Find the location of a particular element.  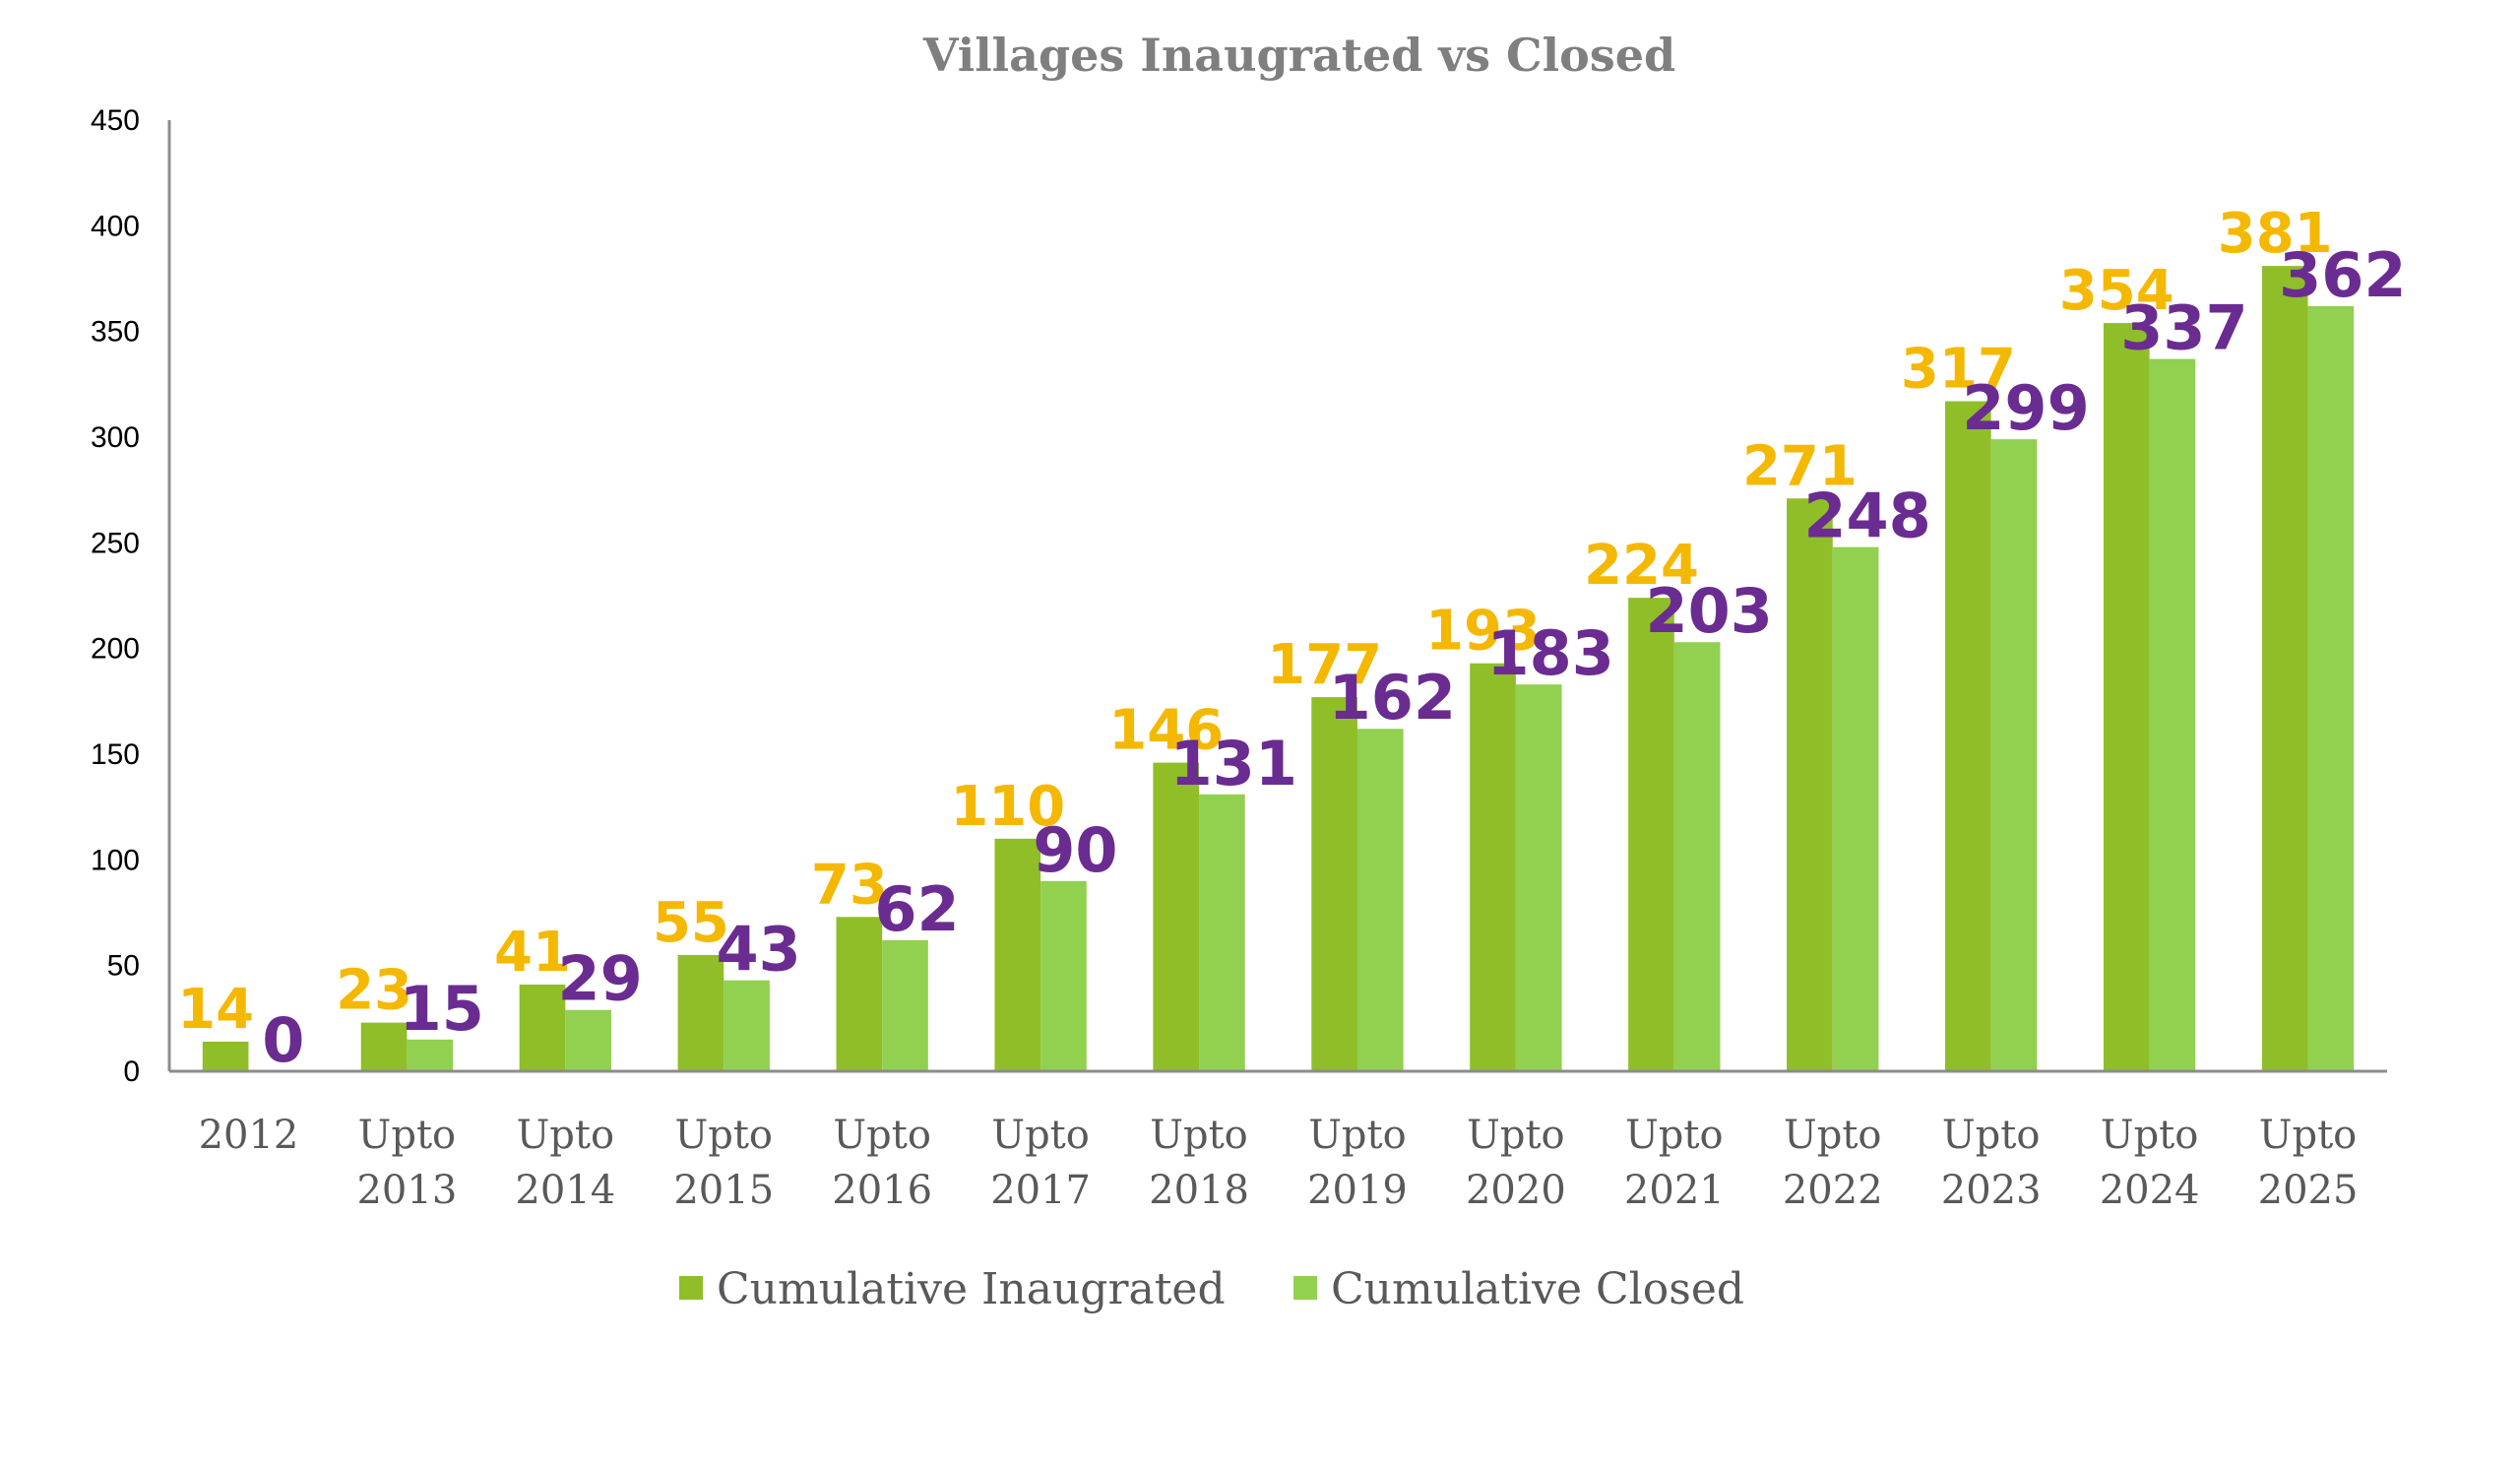

data-label-closed: 337 is located at coordinates (2183, 328).